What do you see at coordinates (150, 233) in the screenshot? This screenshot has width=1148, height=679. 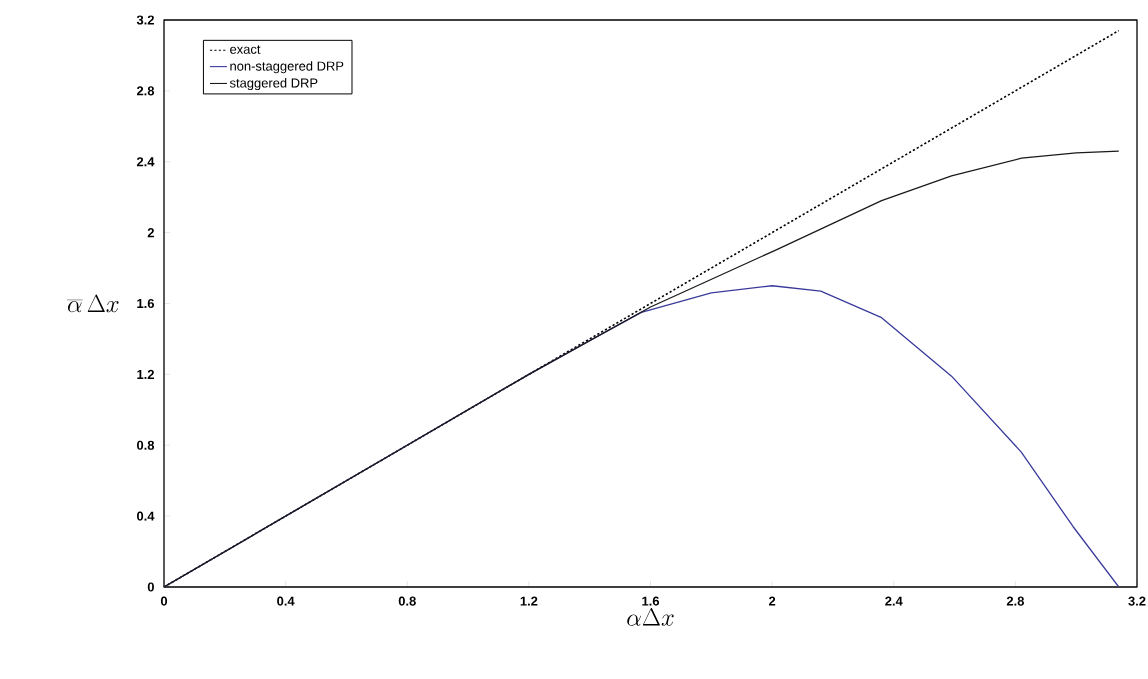 I see `y-tick-label: 2` at bounding box center [150, 233].